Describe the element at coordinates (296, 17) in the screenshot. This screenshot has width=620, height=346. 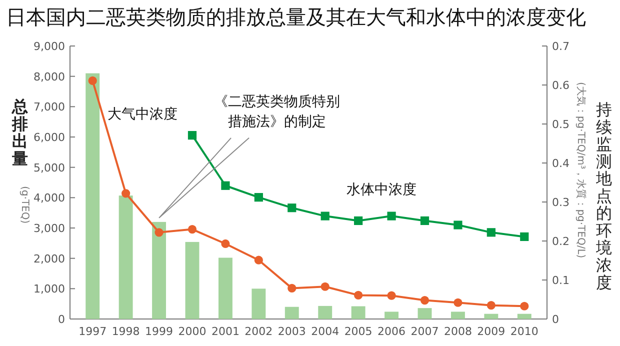
I see `title: 日本国内二恶英类物质的排放总量及其在大气和水体中的浓度变化` at that location.